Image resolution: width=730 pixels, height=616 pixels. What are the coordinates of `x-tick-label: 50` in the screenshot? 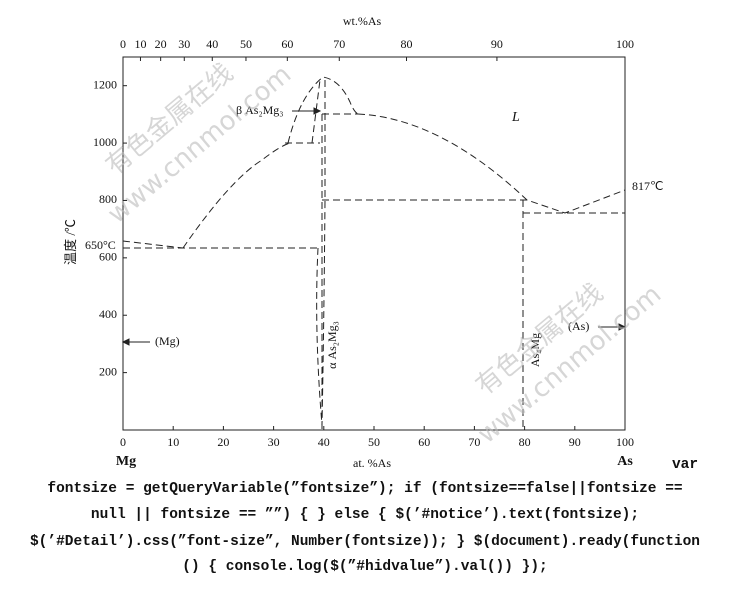 It's located at (374, 442).